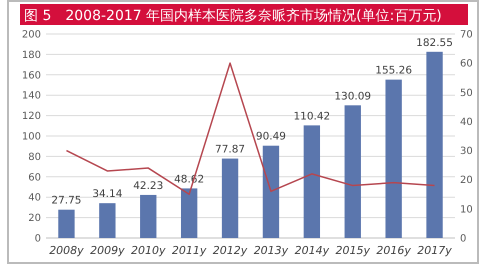  Describe the element at coordinates (31, 35) in the screenshot. I see `y-tick-label: 200` at that location.